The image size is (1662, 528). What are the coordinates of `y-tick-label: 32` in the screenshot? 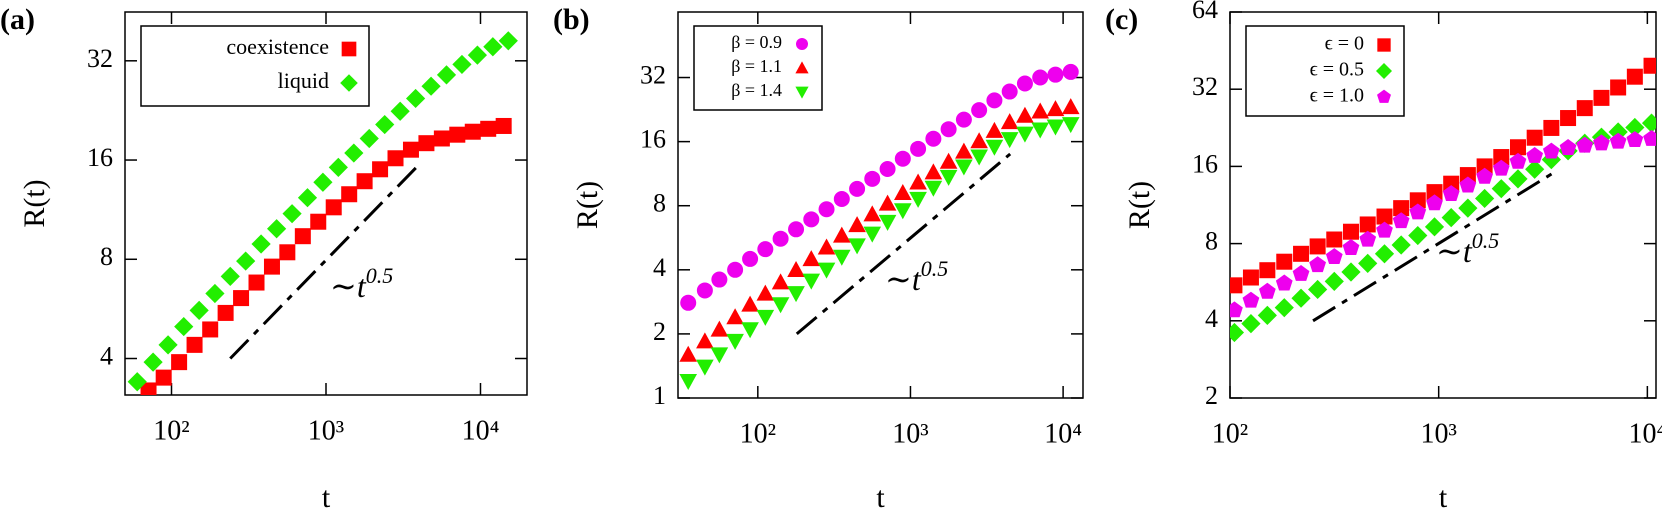 It's located at (653, 74).